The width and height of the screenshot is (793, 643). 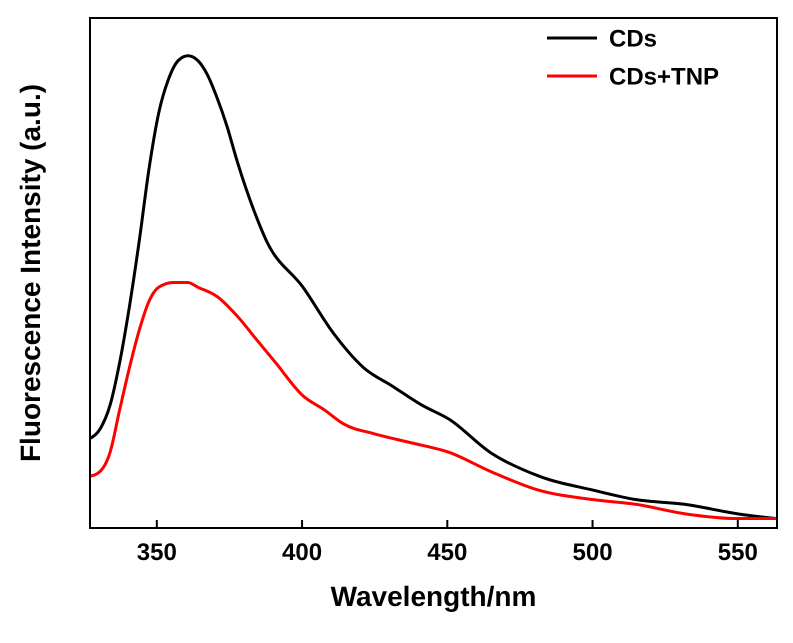 I want to click on legend-label: CDs+TNP, so click(x=664, y=76).